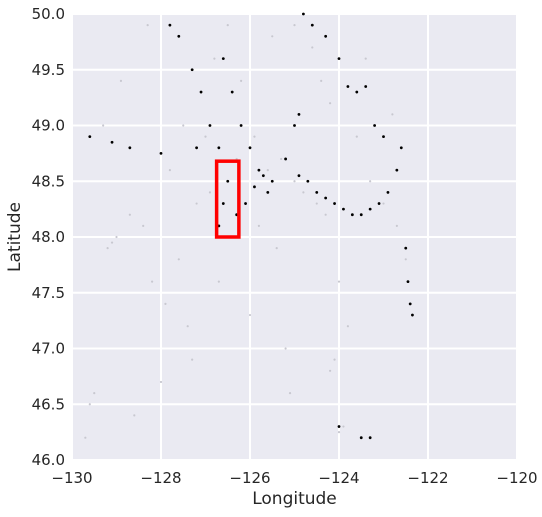 The image size is (542, 517). I want to click on x-tick-label-1: −128, so click(160, 478).